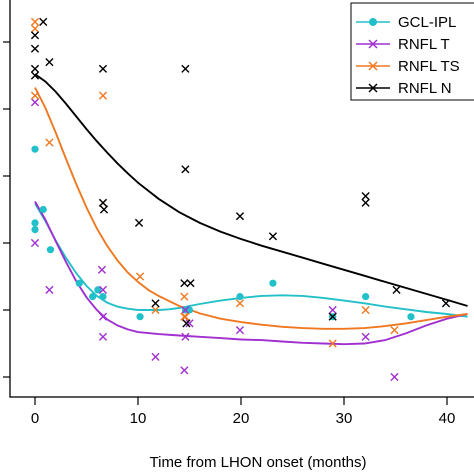  I want to click on x-axis-title: Time from LHON onset (months), so click(258, 462).